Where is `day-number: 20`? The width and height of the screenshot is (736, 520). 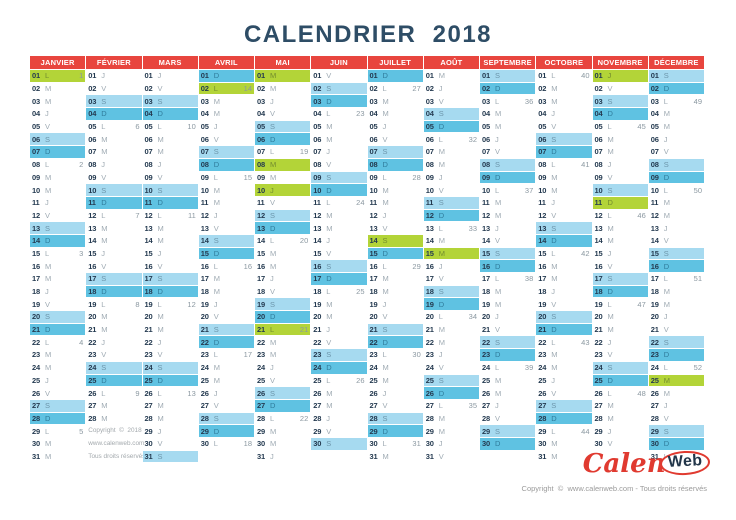 day-number: 20 is located at coordinates (486, 317).